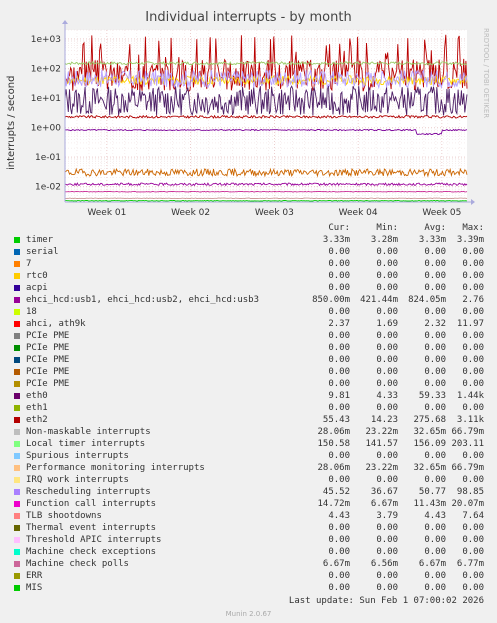 This screenshot has width=497, height=623. What do you see at coordinates (252, 396) in the screenshot?
I see `legend-row: eth0 9.81 4.33 59.33 1.44k` at bounding box center [252, 396].